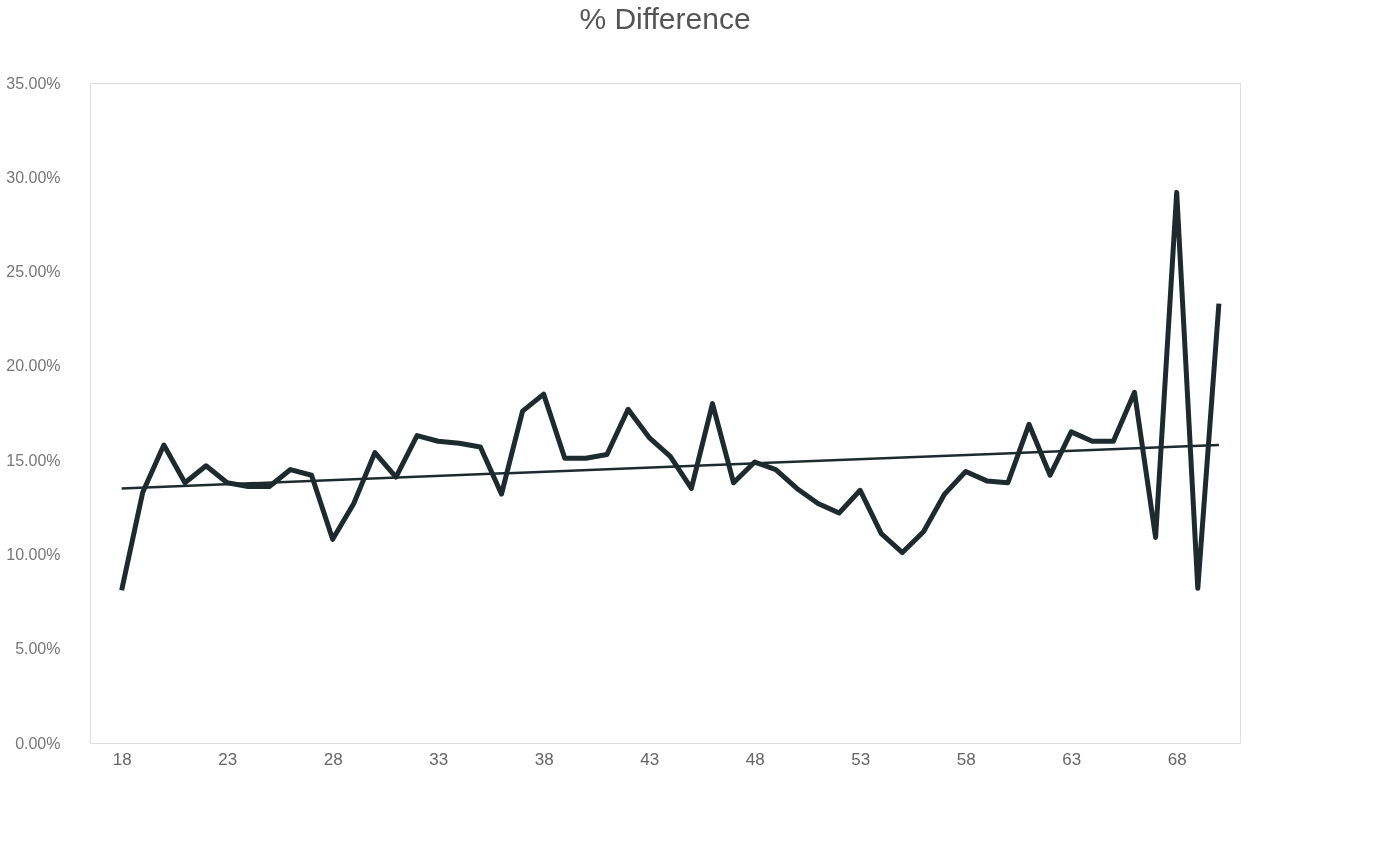 This screenshot has width=1393, height=852. Describe the element at coordinates (122, 759) in the screenshot. I see `x-tick-label: 18` at that location.